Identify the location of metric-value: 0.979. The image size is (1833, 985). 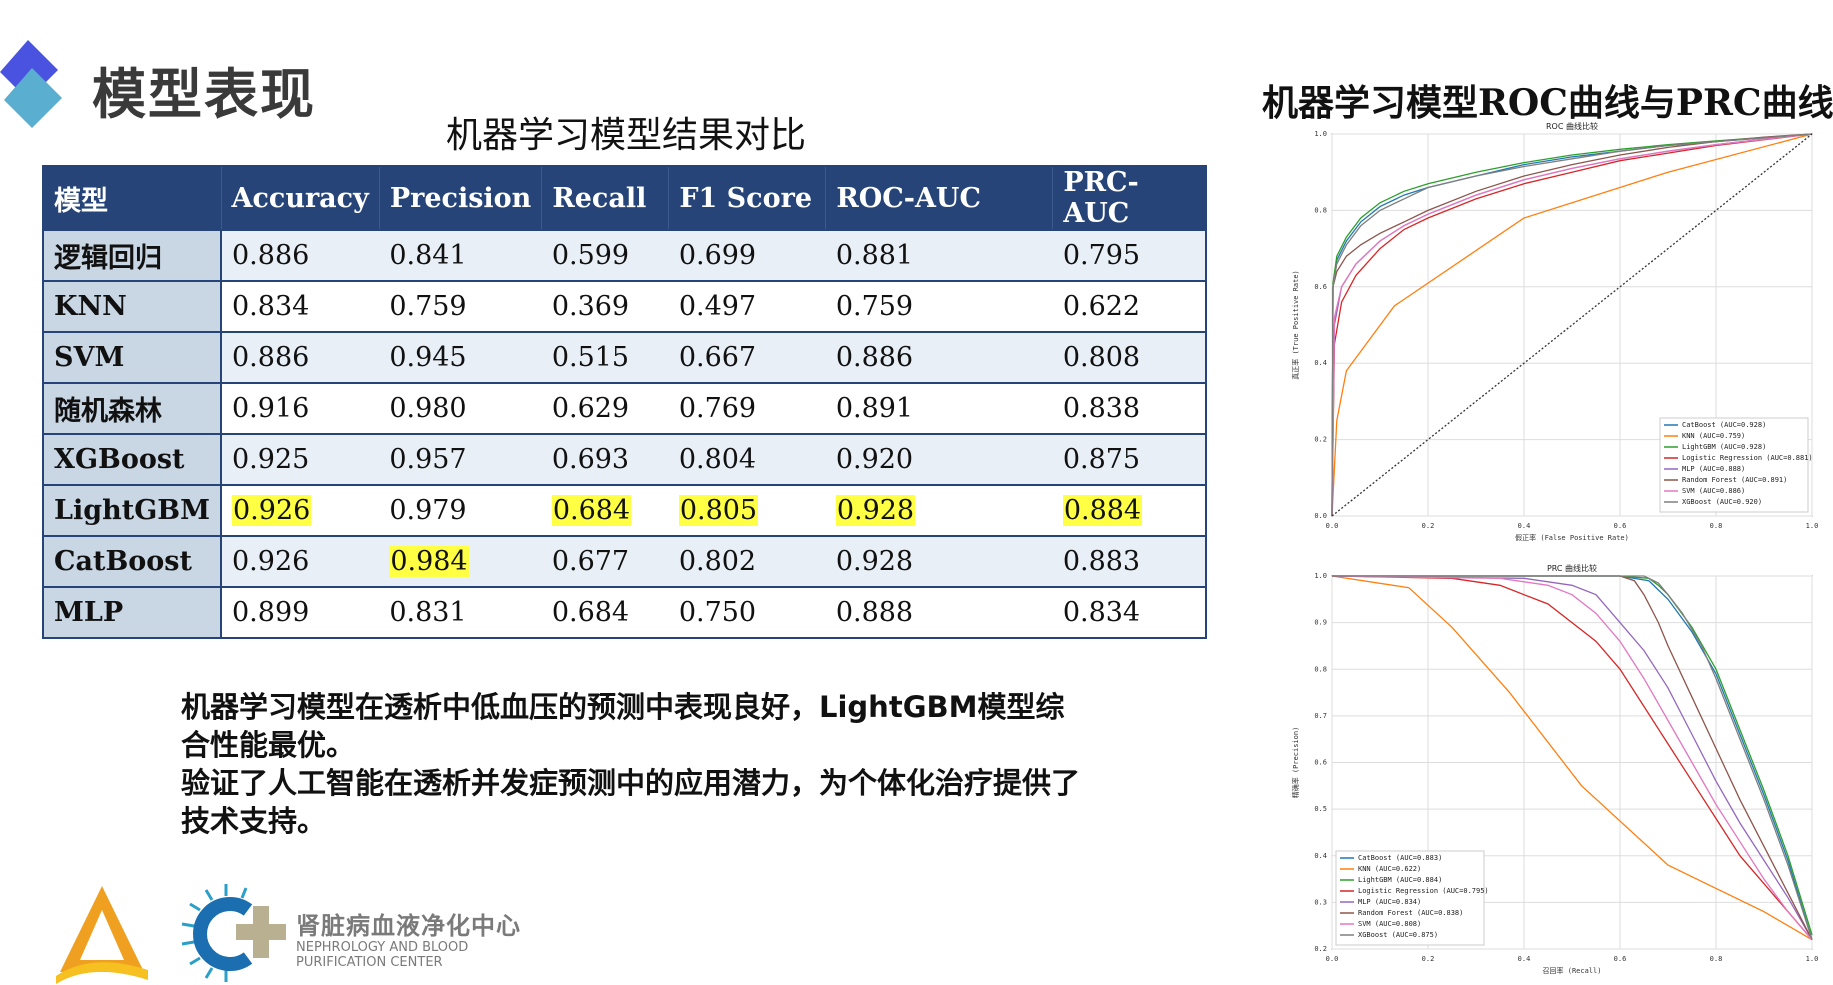
(428, 510).